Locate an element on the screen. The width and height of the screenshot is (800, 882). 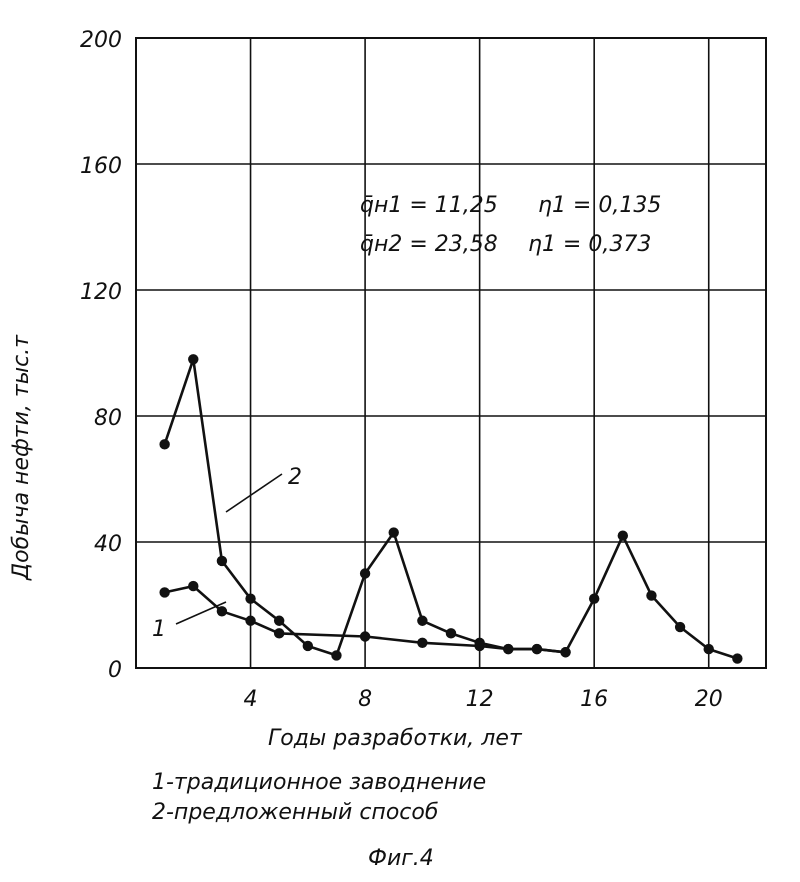
series-leaders is located at coordinates (229, 549).